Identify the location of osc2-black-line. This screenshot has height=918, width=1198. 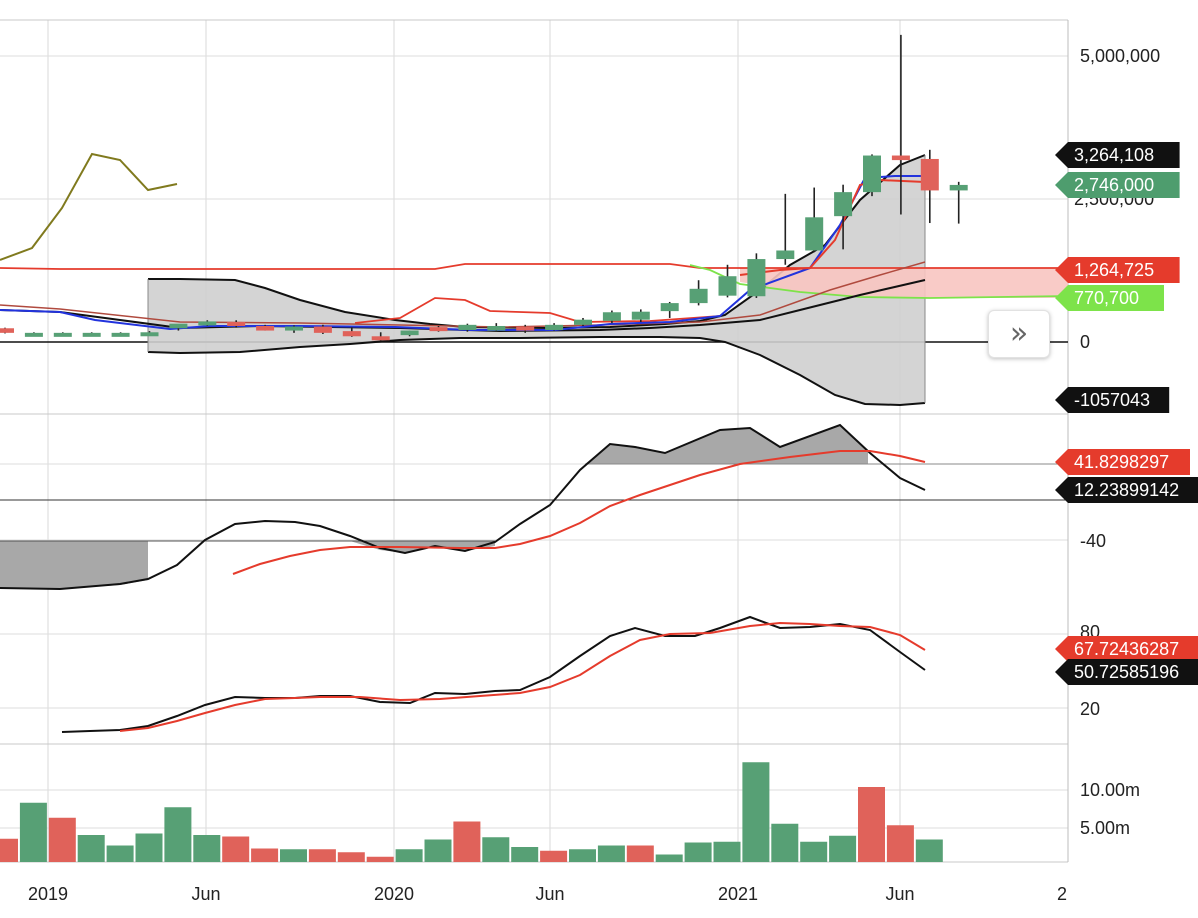
(493, 674).